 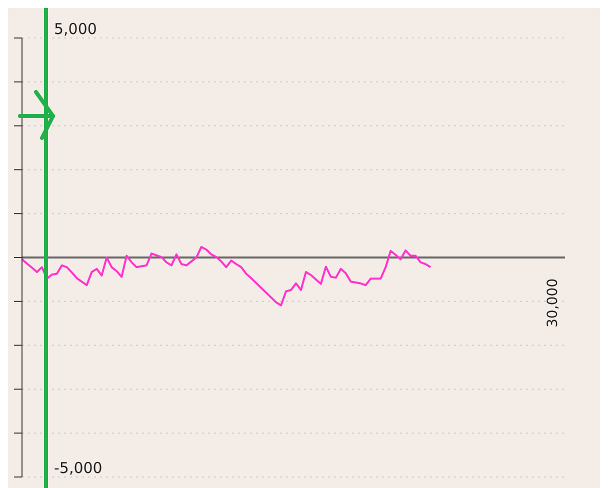 I want to click on y-tick-label: 5,000, so click(x=75, y=29).